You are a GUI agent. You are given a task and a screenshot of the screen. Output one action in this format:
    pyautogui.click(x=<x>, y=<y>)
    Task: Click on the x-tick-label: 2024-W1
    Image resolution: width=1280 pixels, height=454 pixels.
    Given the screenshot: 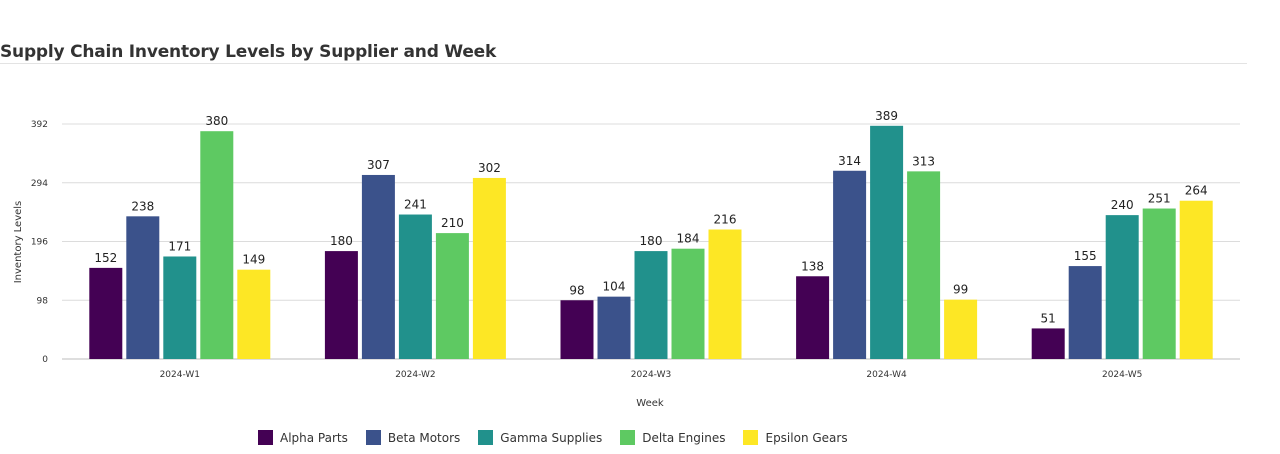 What is the action you would take?
    pyautogui.click(x=180, y=375)
    